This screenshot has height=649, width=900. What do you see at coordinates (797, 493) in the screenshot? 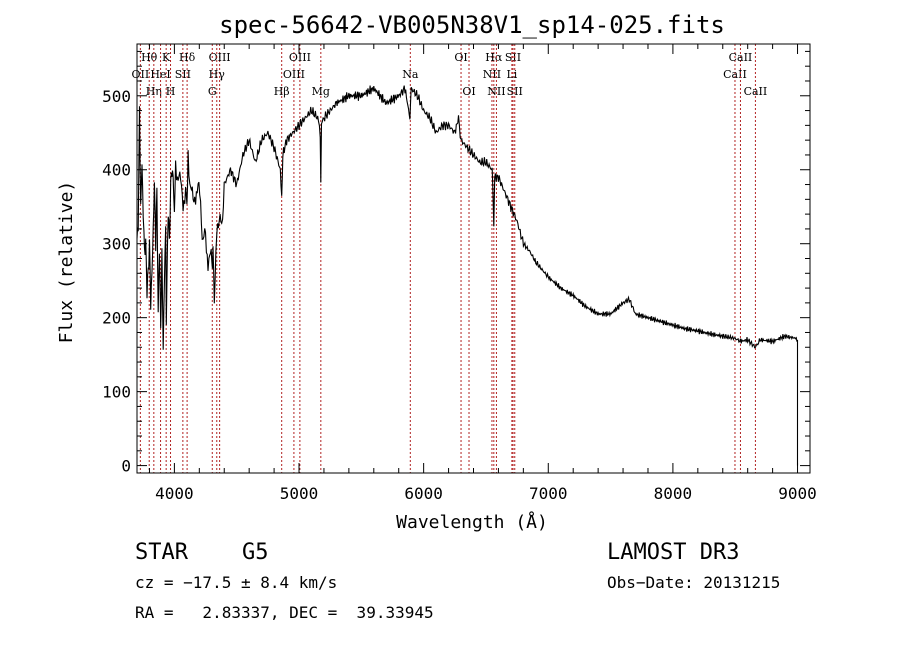
I see `x-tick-label: 9000` at bounding box center [797, 493].